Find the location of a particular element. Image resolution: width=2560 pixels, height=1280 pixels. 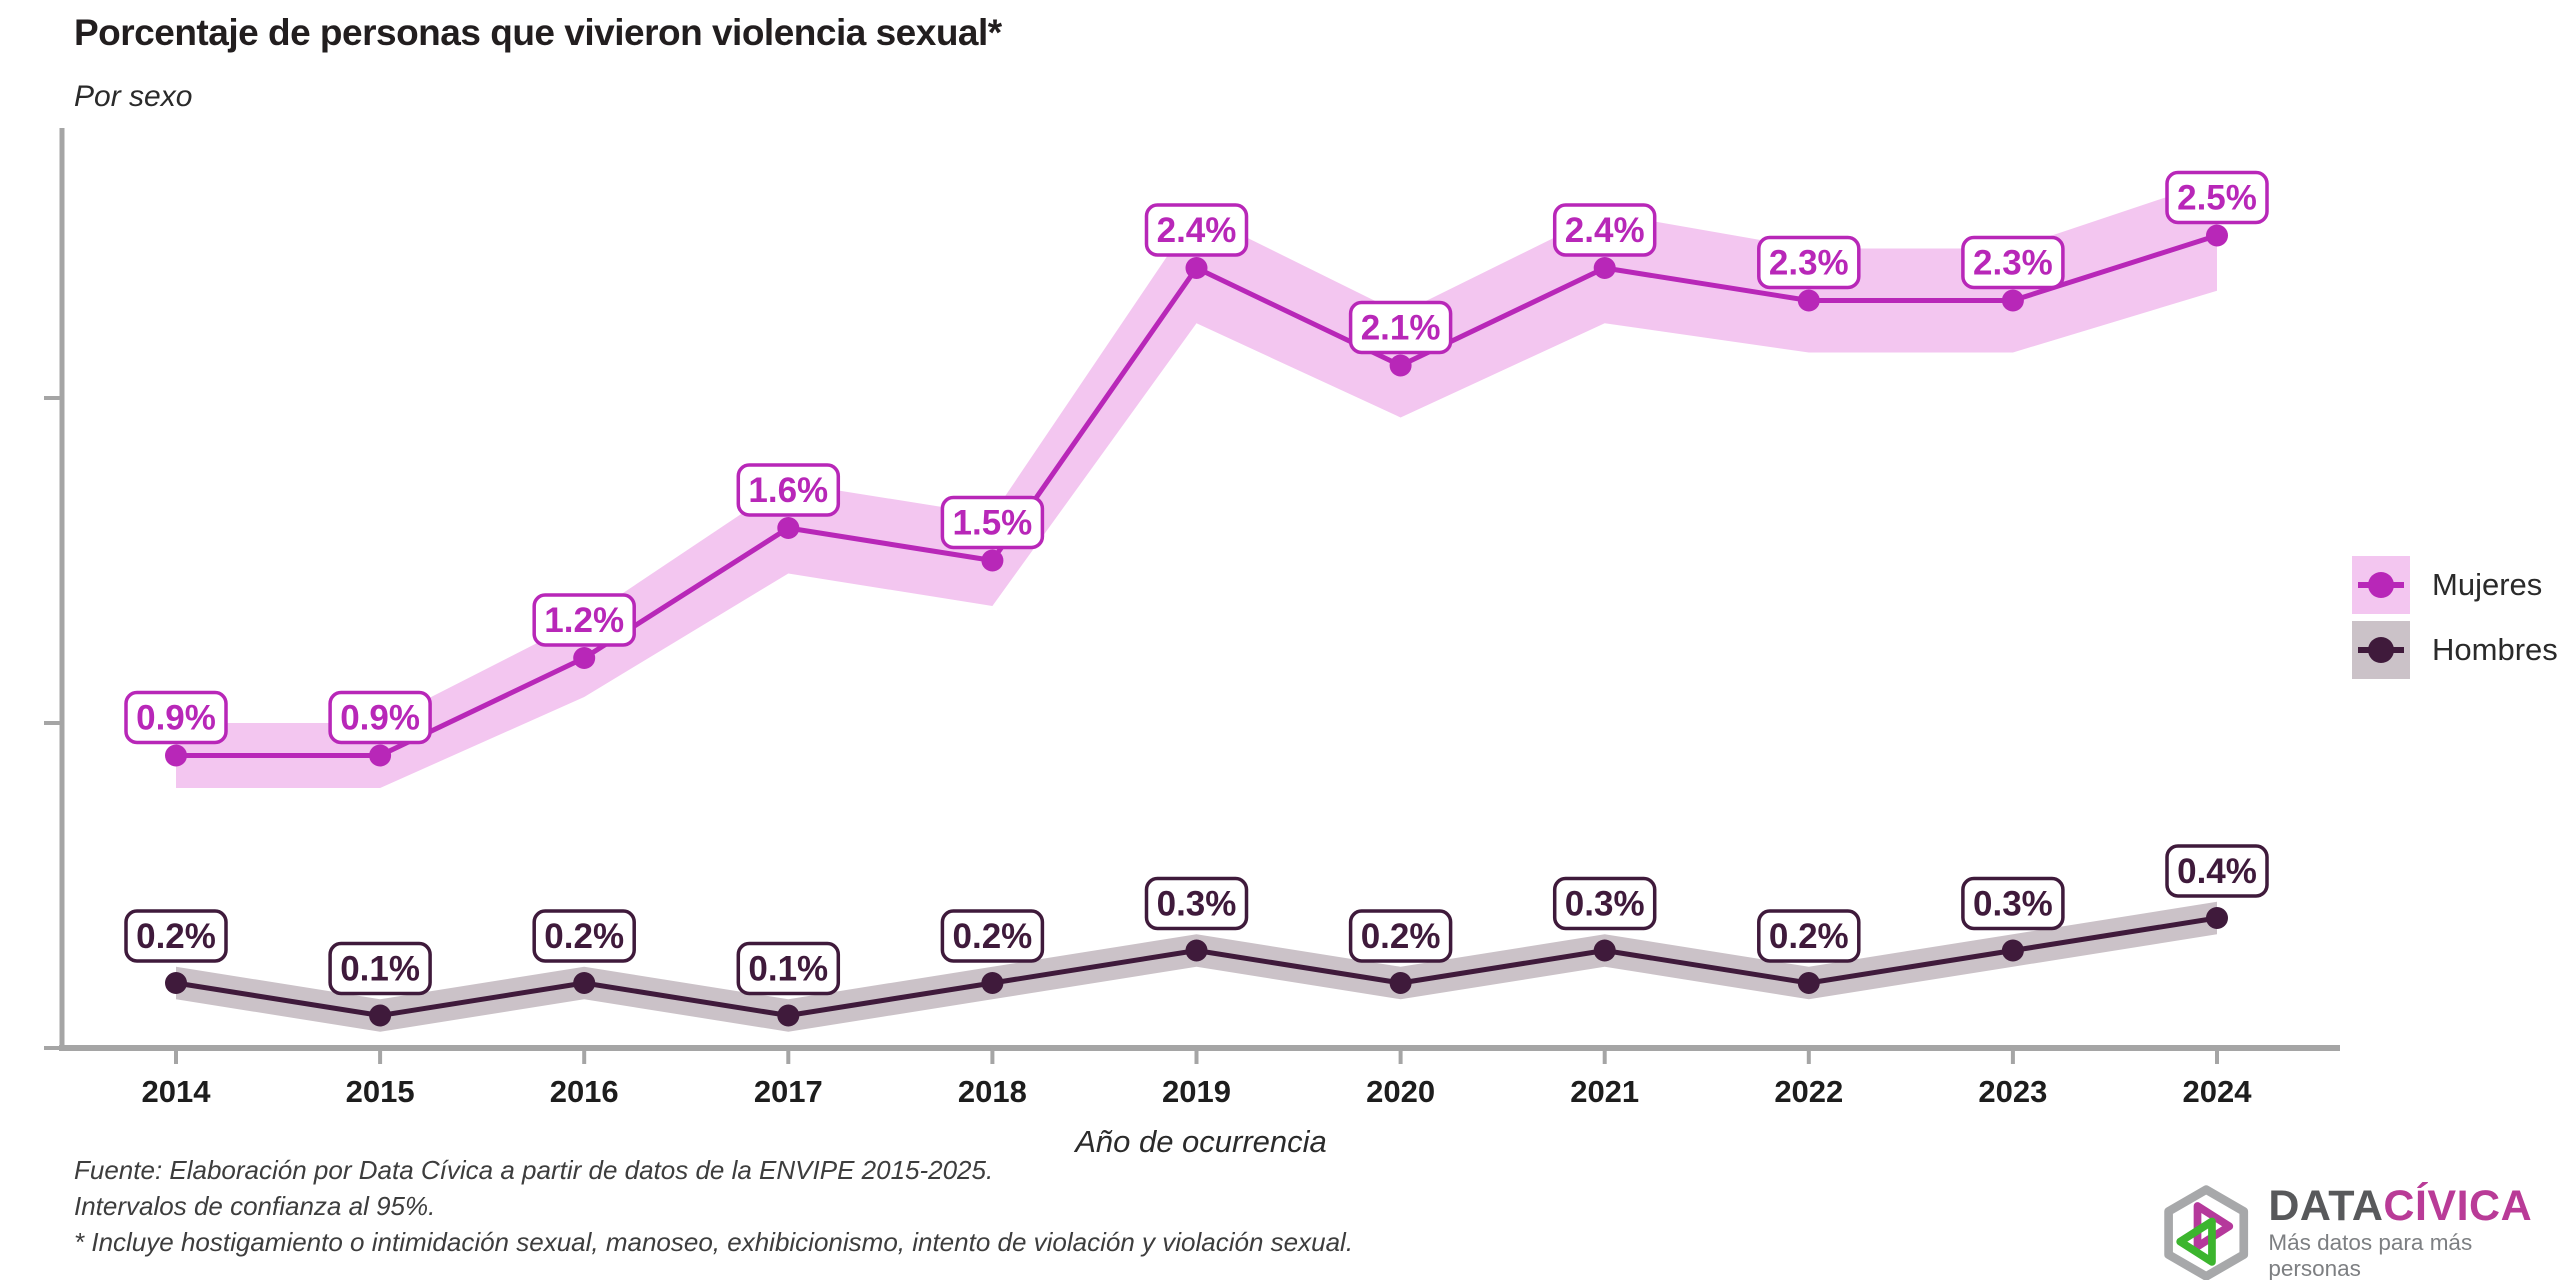

legend-item-mujeres: Mujeres is located at coordinates (2455, 585).